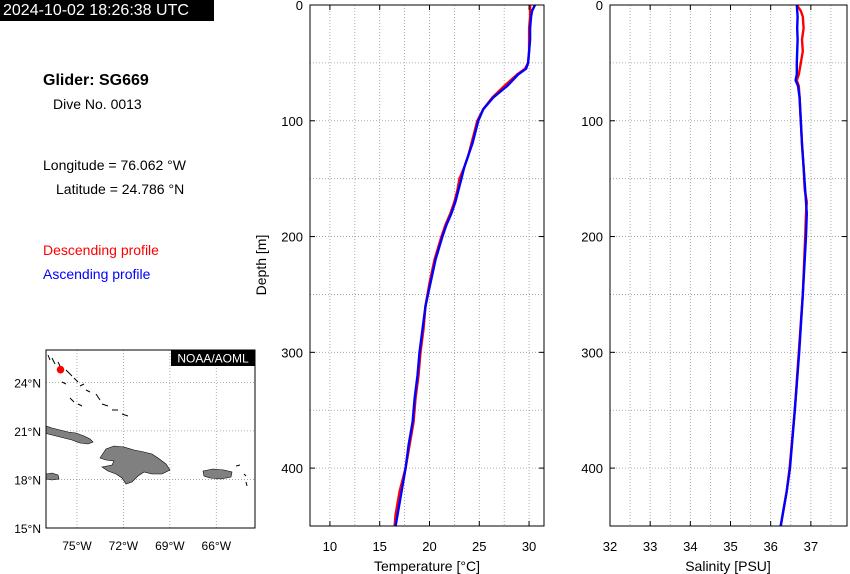  What do you see at coordinates (479, 546) in the screenshot?
I see `x-tick-label: 25` at bounding box center [479, 546].